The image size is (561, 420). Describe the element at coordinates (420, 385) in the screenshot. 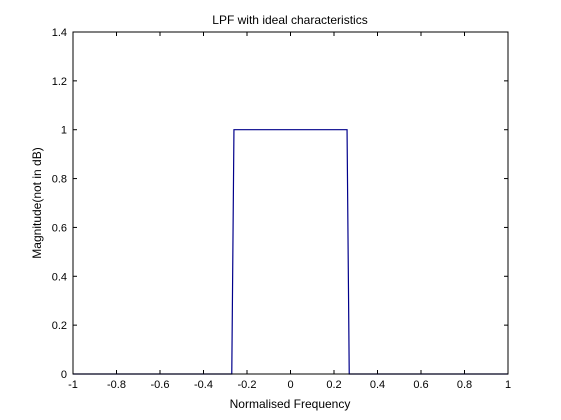

I see `x-tick-label: 0.6` at that location.